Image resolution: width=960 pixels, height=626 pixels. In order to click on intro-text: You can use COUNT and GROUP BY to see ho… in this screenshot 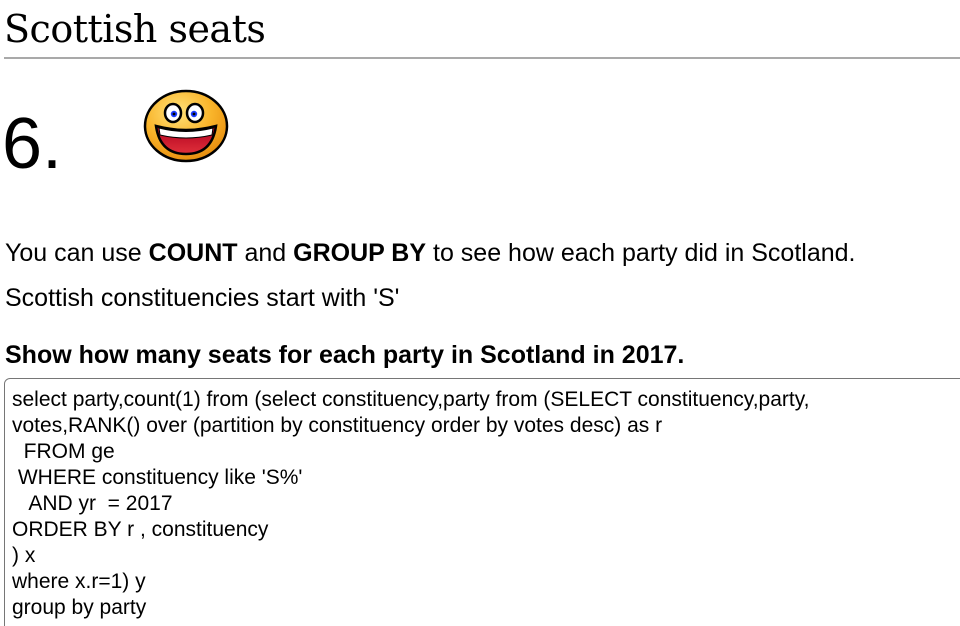, I will do `click(430, 253)`.